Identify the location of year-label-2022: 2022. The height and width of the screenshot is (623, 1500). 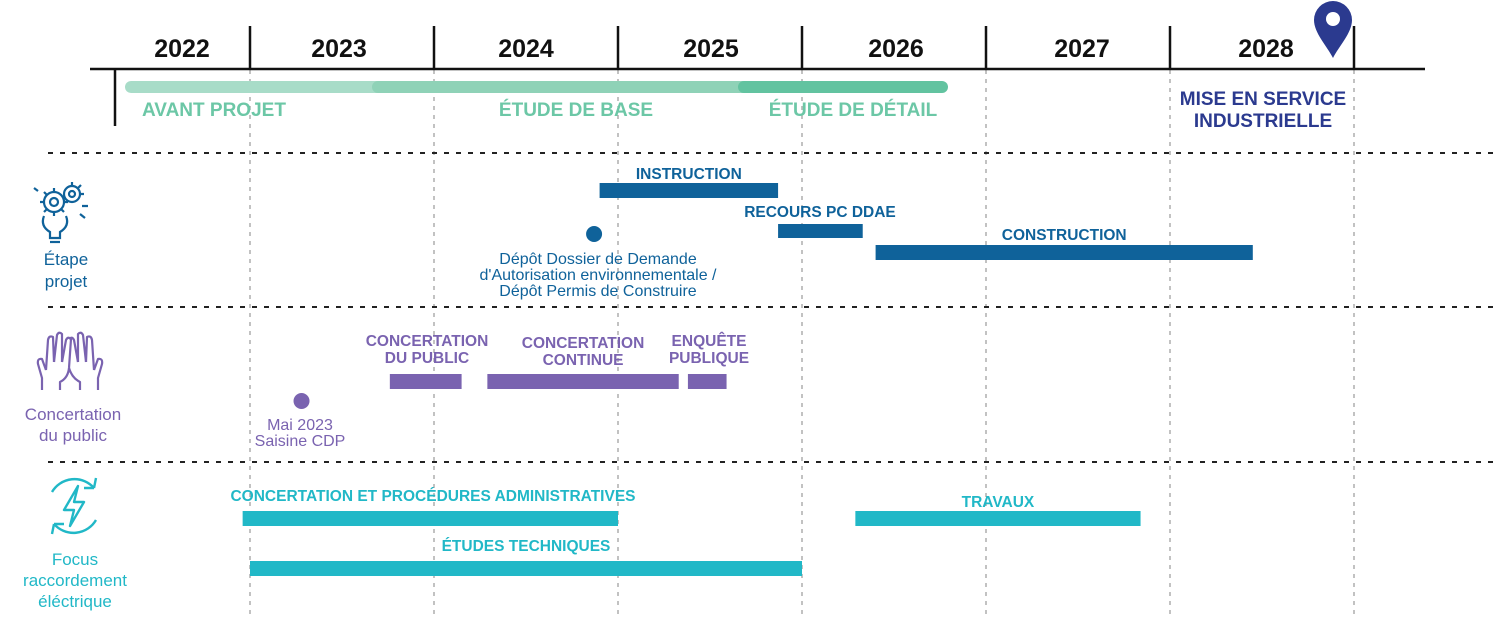
(182, 49).